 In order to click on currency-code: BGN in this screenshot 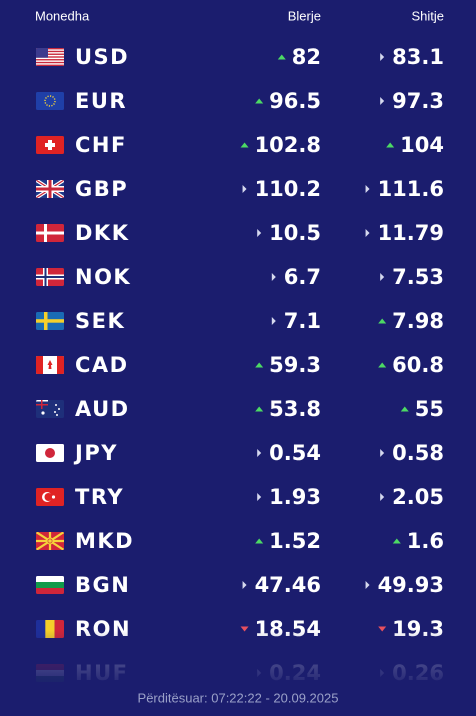, I will do `click(102, 585)`.